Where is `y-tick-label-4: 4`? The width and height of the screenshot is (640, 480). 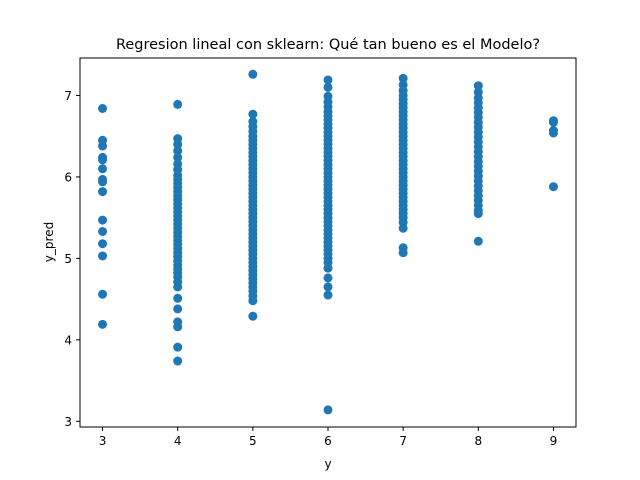 y-tick-label-4: 4 is located at coordinates (68, 340).